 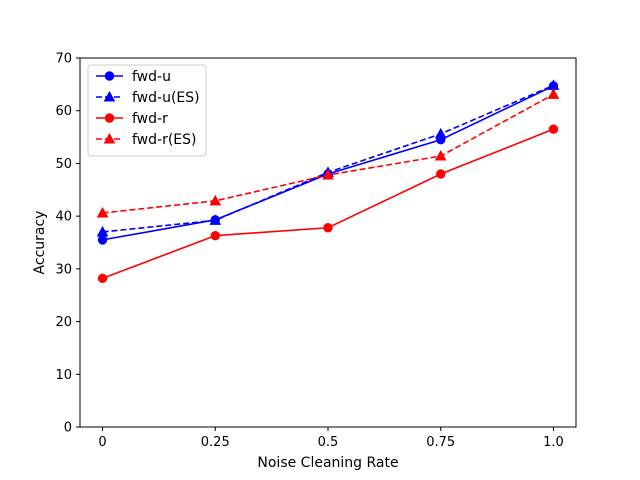 I want to click on legend: fwd-u fwd-u(ES) fwd-r fwd-r(ES), so click(x=147, y=110).